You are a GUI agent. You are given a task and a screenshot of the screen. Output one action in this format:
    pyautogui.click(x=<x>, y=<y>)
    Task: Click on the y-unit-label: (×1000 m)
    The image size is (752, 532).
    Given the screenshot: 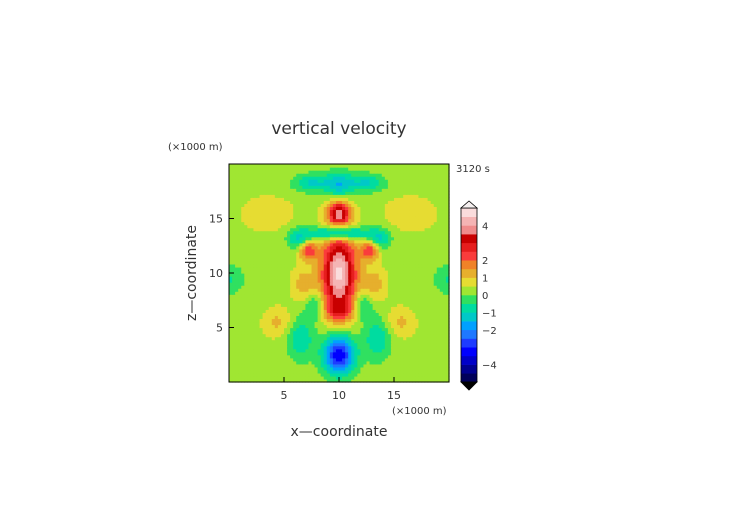 What is the action you would take?
    pyautogui.click(x=195, y=147)
    